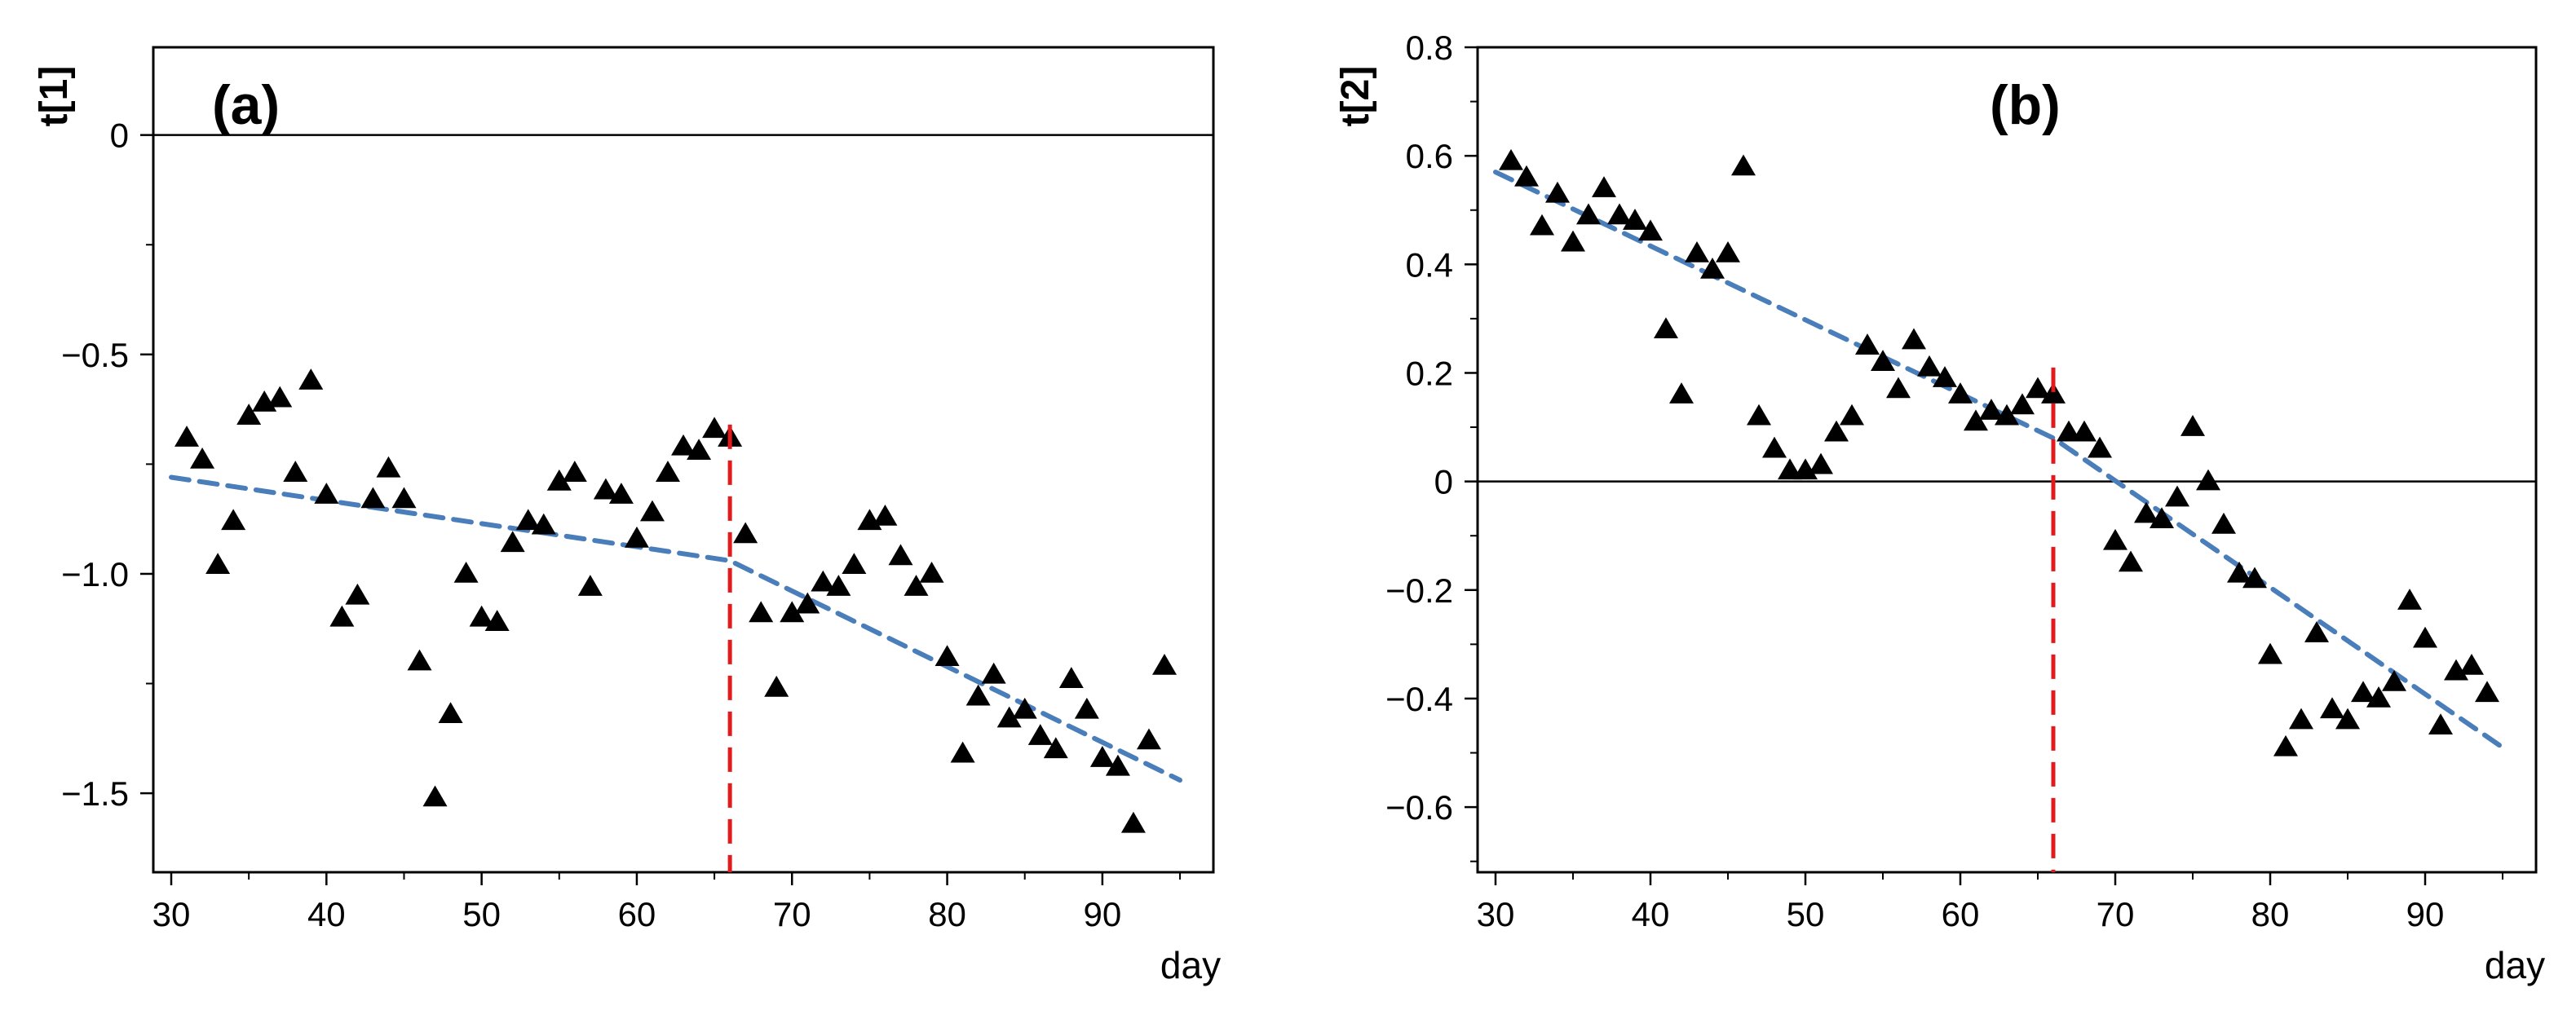 The height and width of the screenshot is (1010, 2576). What do you see at coordinates (246, 105) in the screenshot?
I see `panel-a-label: (a)` at bounding box center [246, 105].